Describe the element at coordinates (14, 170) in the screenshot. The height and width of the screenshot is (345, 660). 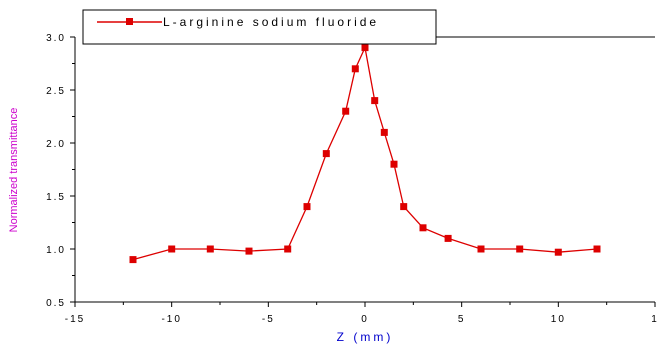
I see `y-axis-title: Normalized transmittance` at that location.